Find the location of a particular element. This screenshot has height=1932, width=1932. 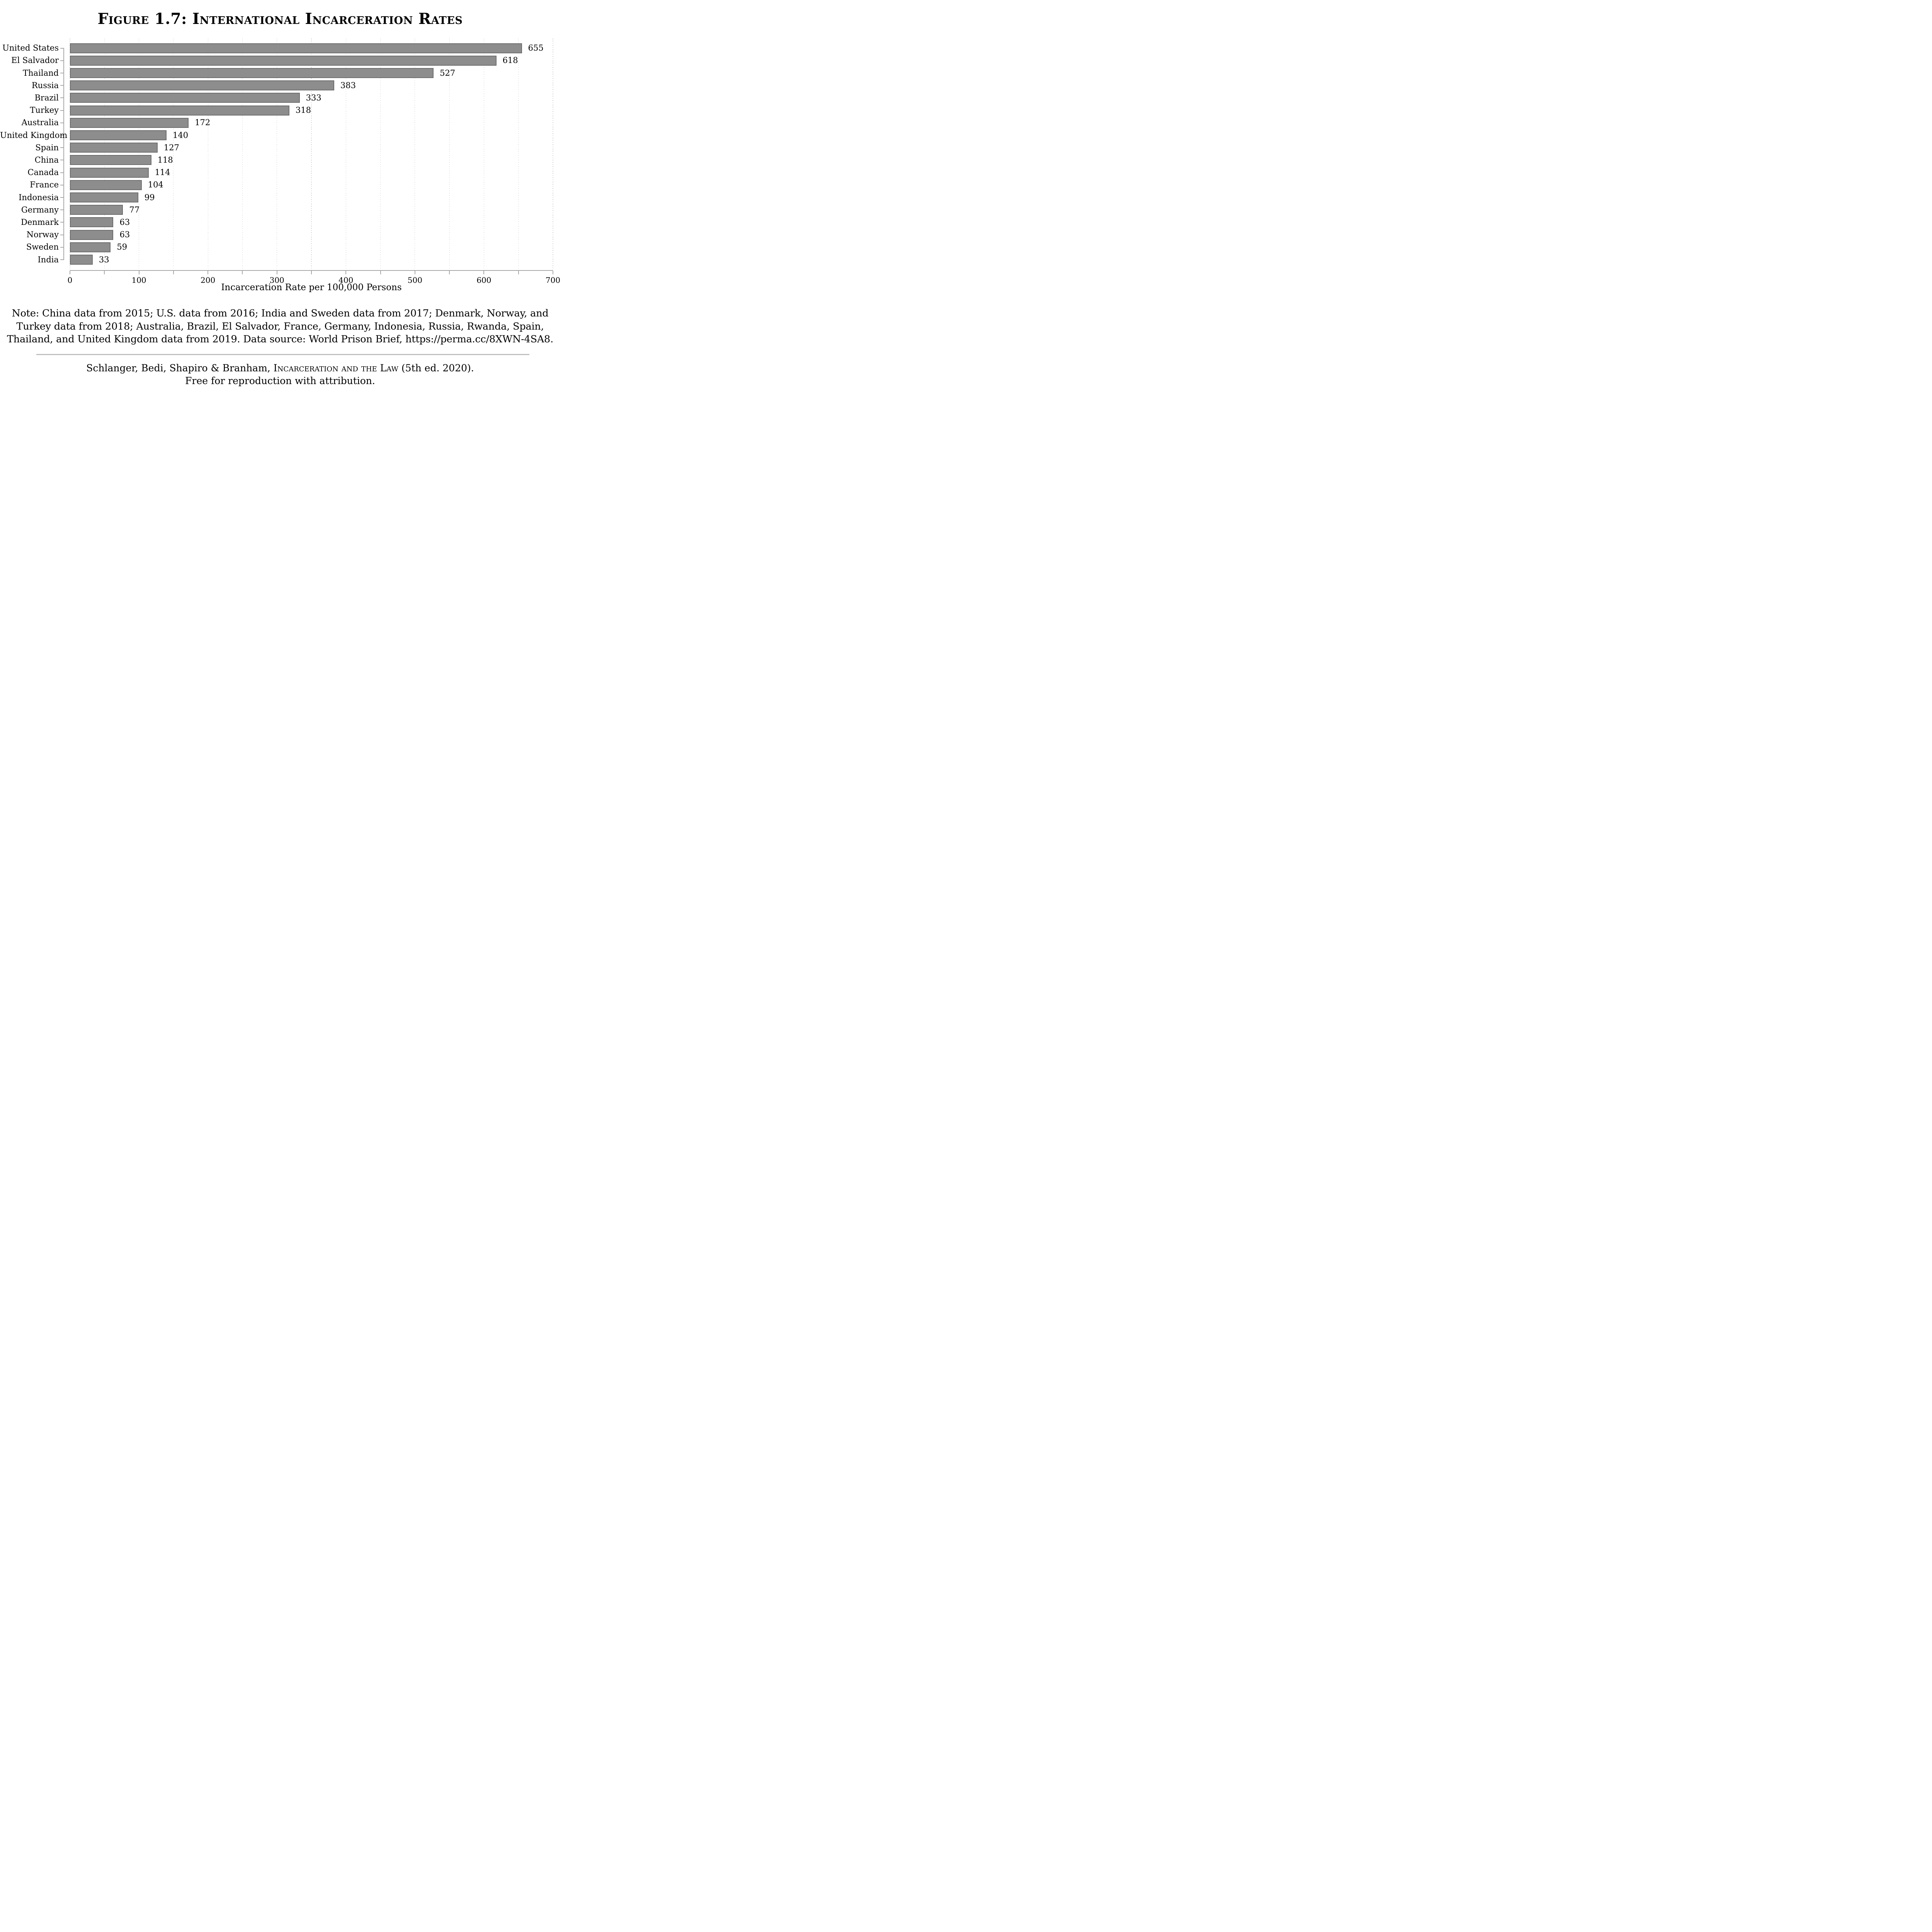

bar-indonesia is located at coordinates (104, 197).